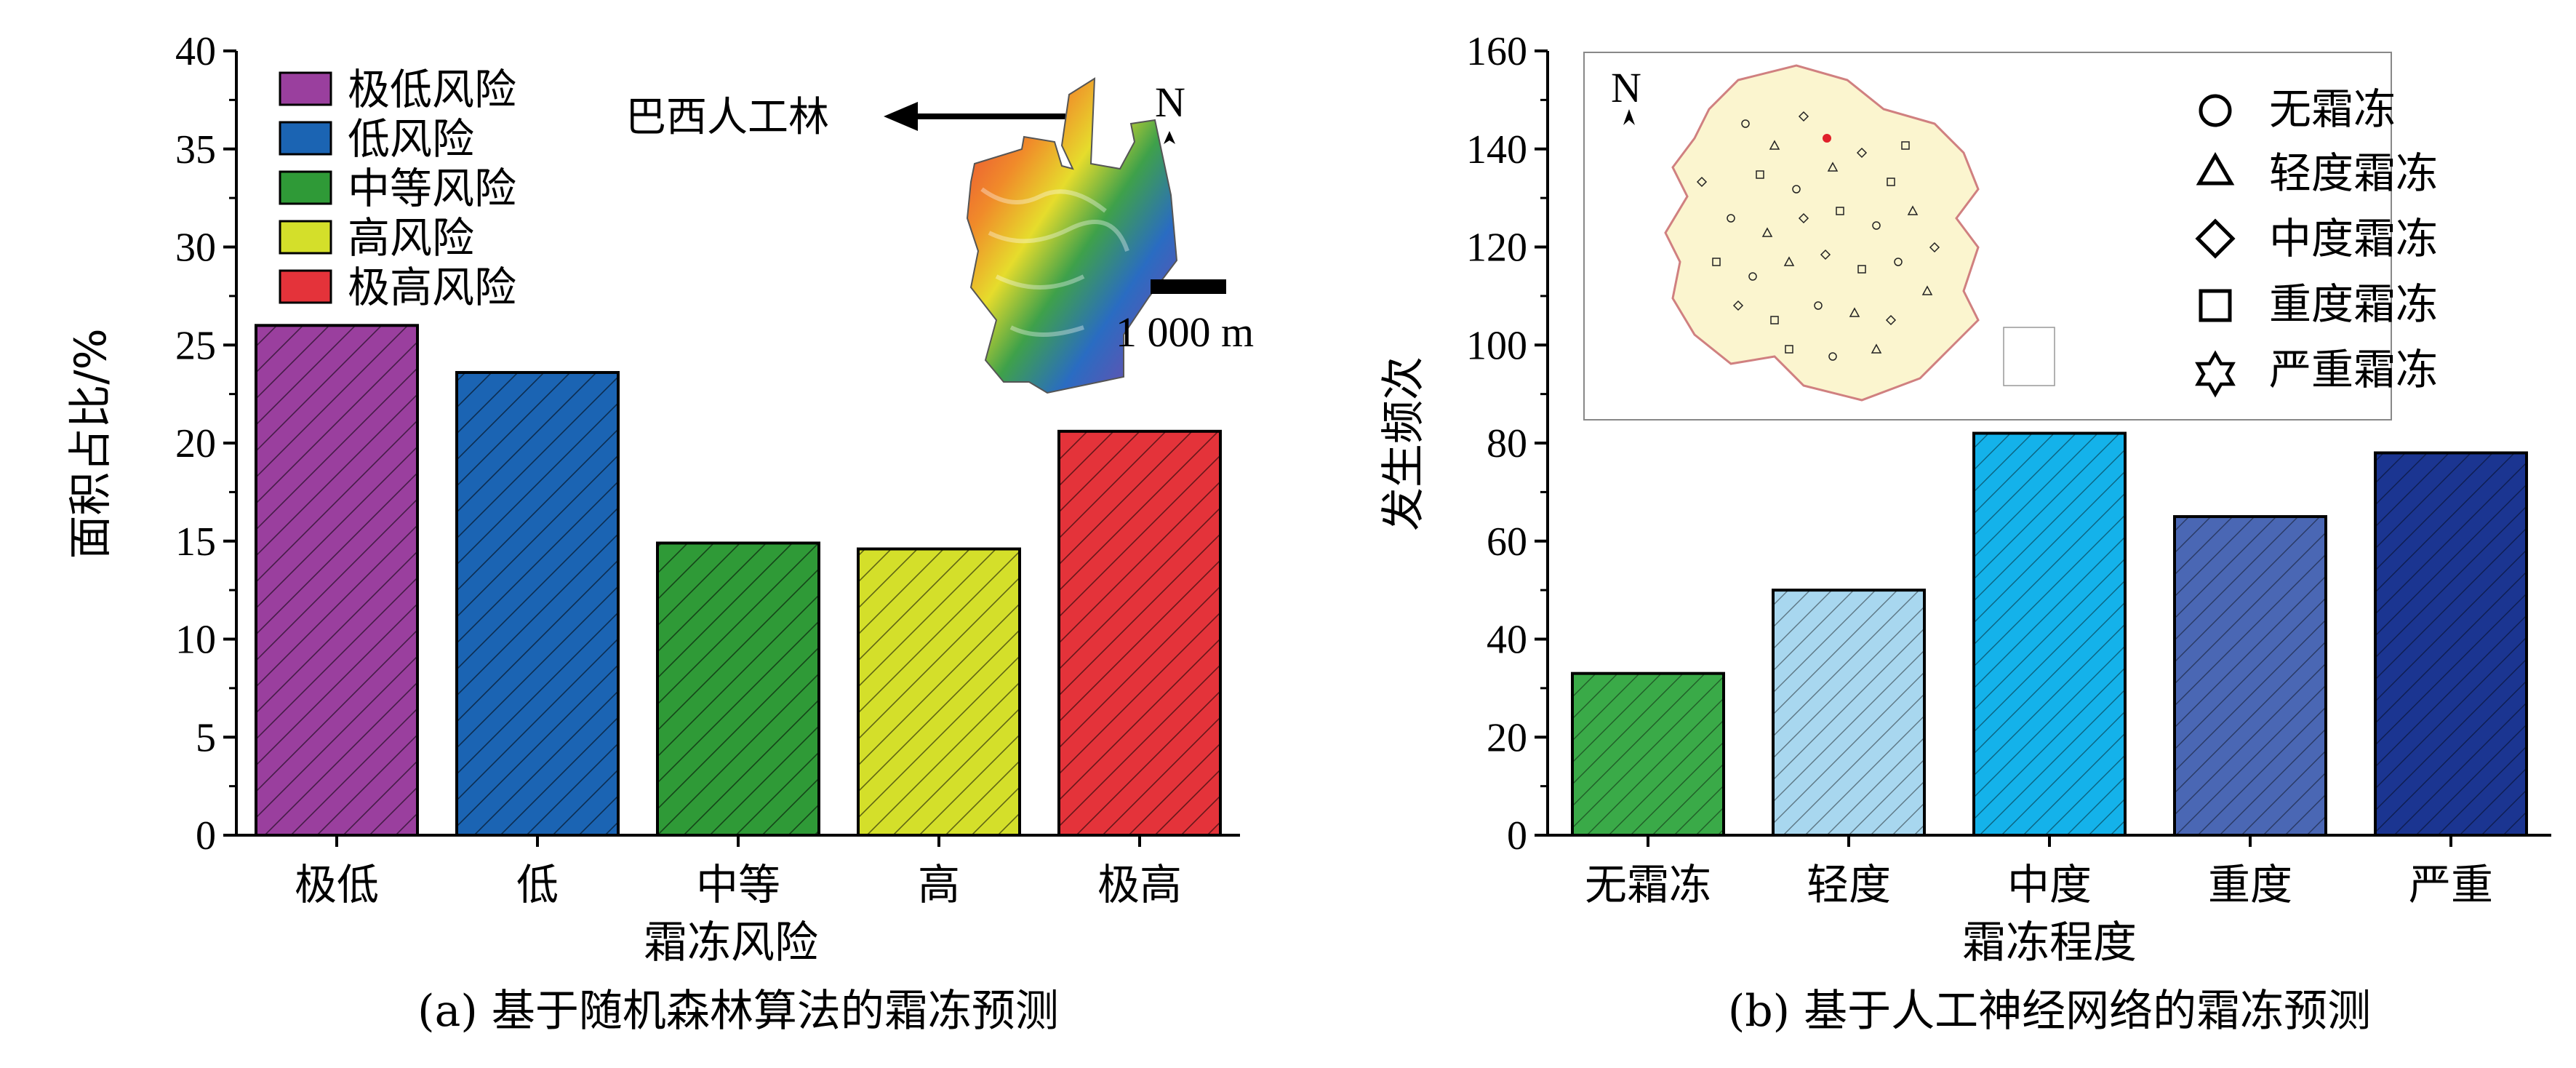 The width and height of the screenshot is (2576, 1068). Describe the element at coordinates (901, 116) in the screenshot. I see `a-inset-arrow-head` at that location.